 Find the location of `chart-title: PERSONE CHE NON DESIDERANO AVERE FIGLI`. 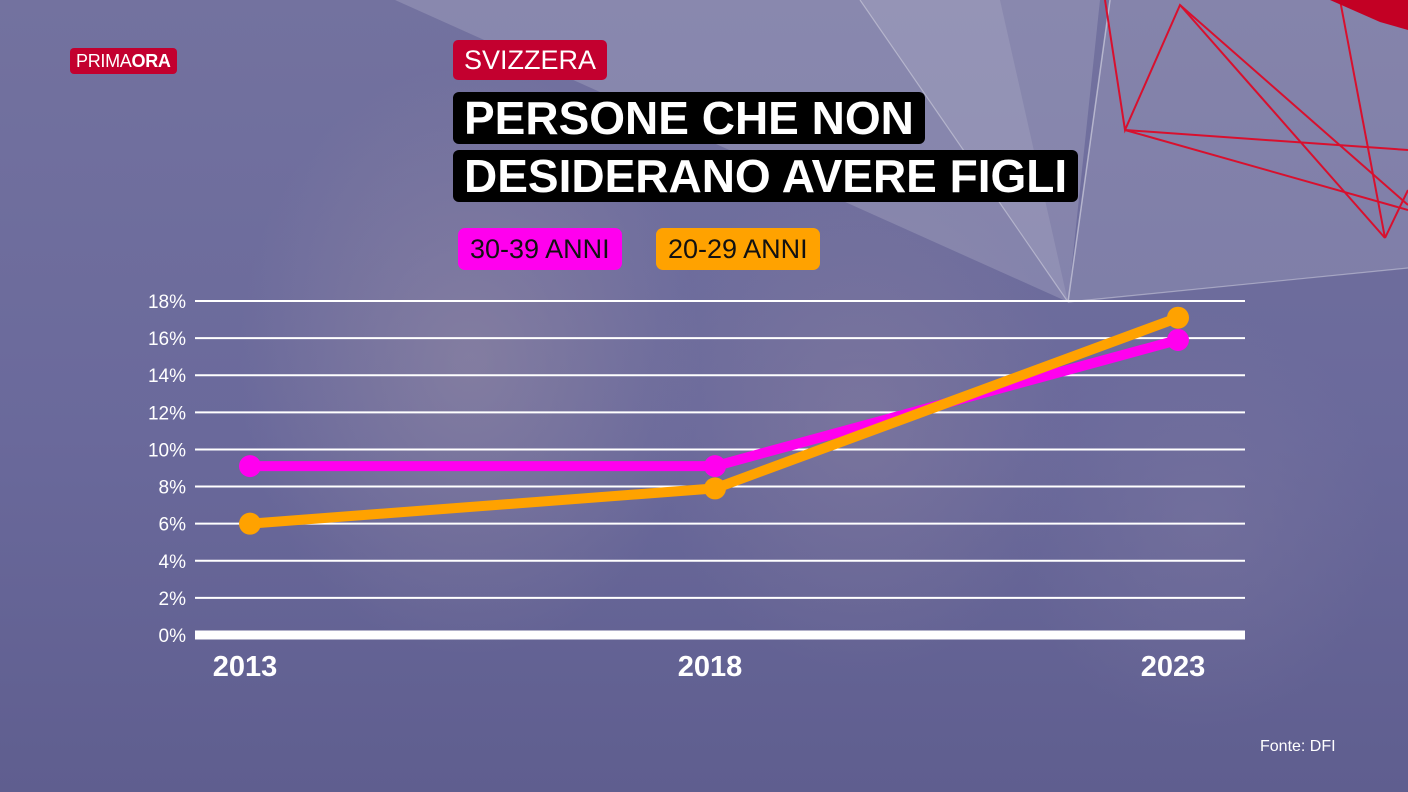

chart-title: PERSONE CHE NON DESIDERANO AVERE FIGLI is located at coordinates (773, 147).